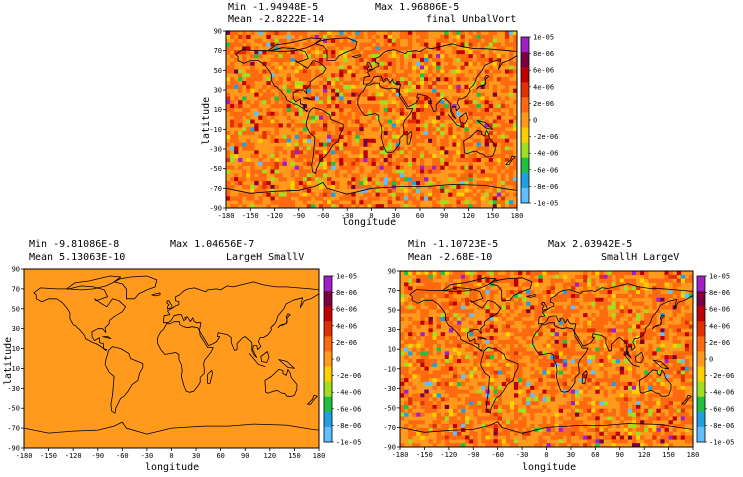 Image resolution: width=743 pixels, height=477 pixels. I want to click on y-tick-label: 70, so click(392, 291).